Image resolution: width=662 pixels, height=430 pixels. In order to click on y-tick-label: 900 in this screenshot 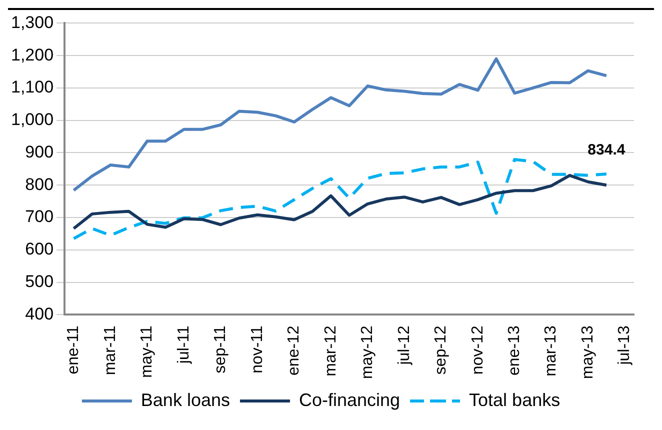, I will do `click(39, 152)`.